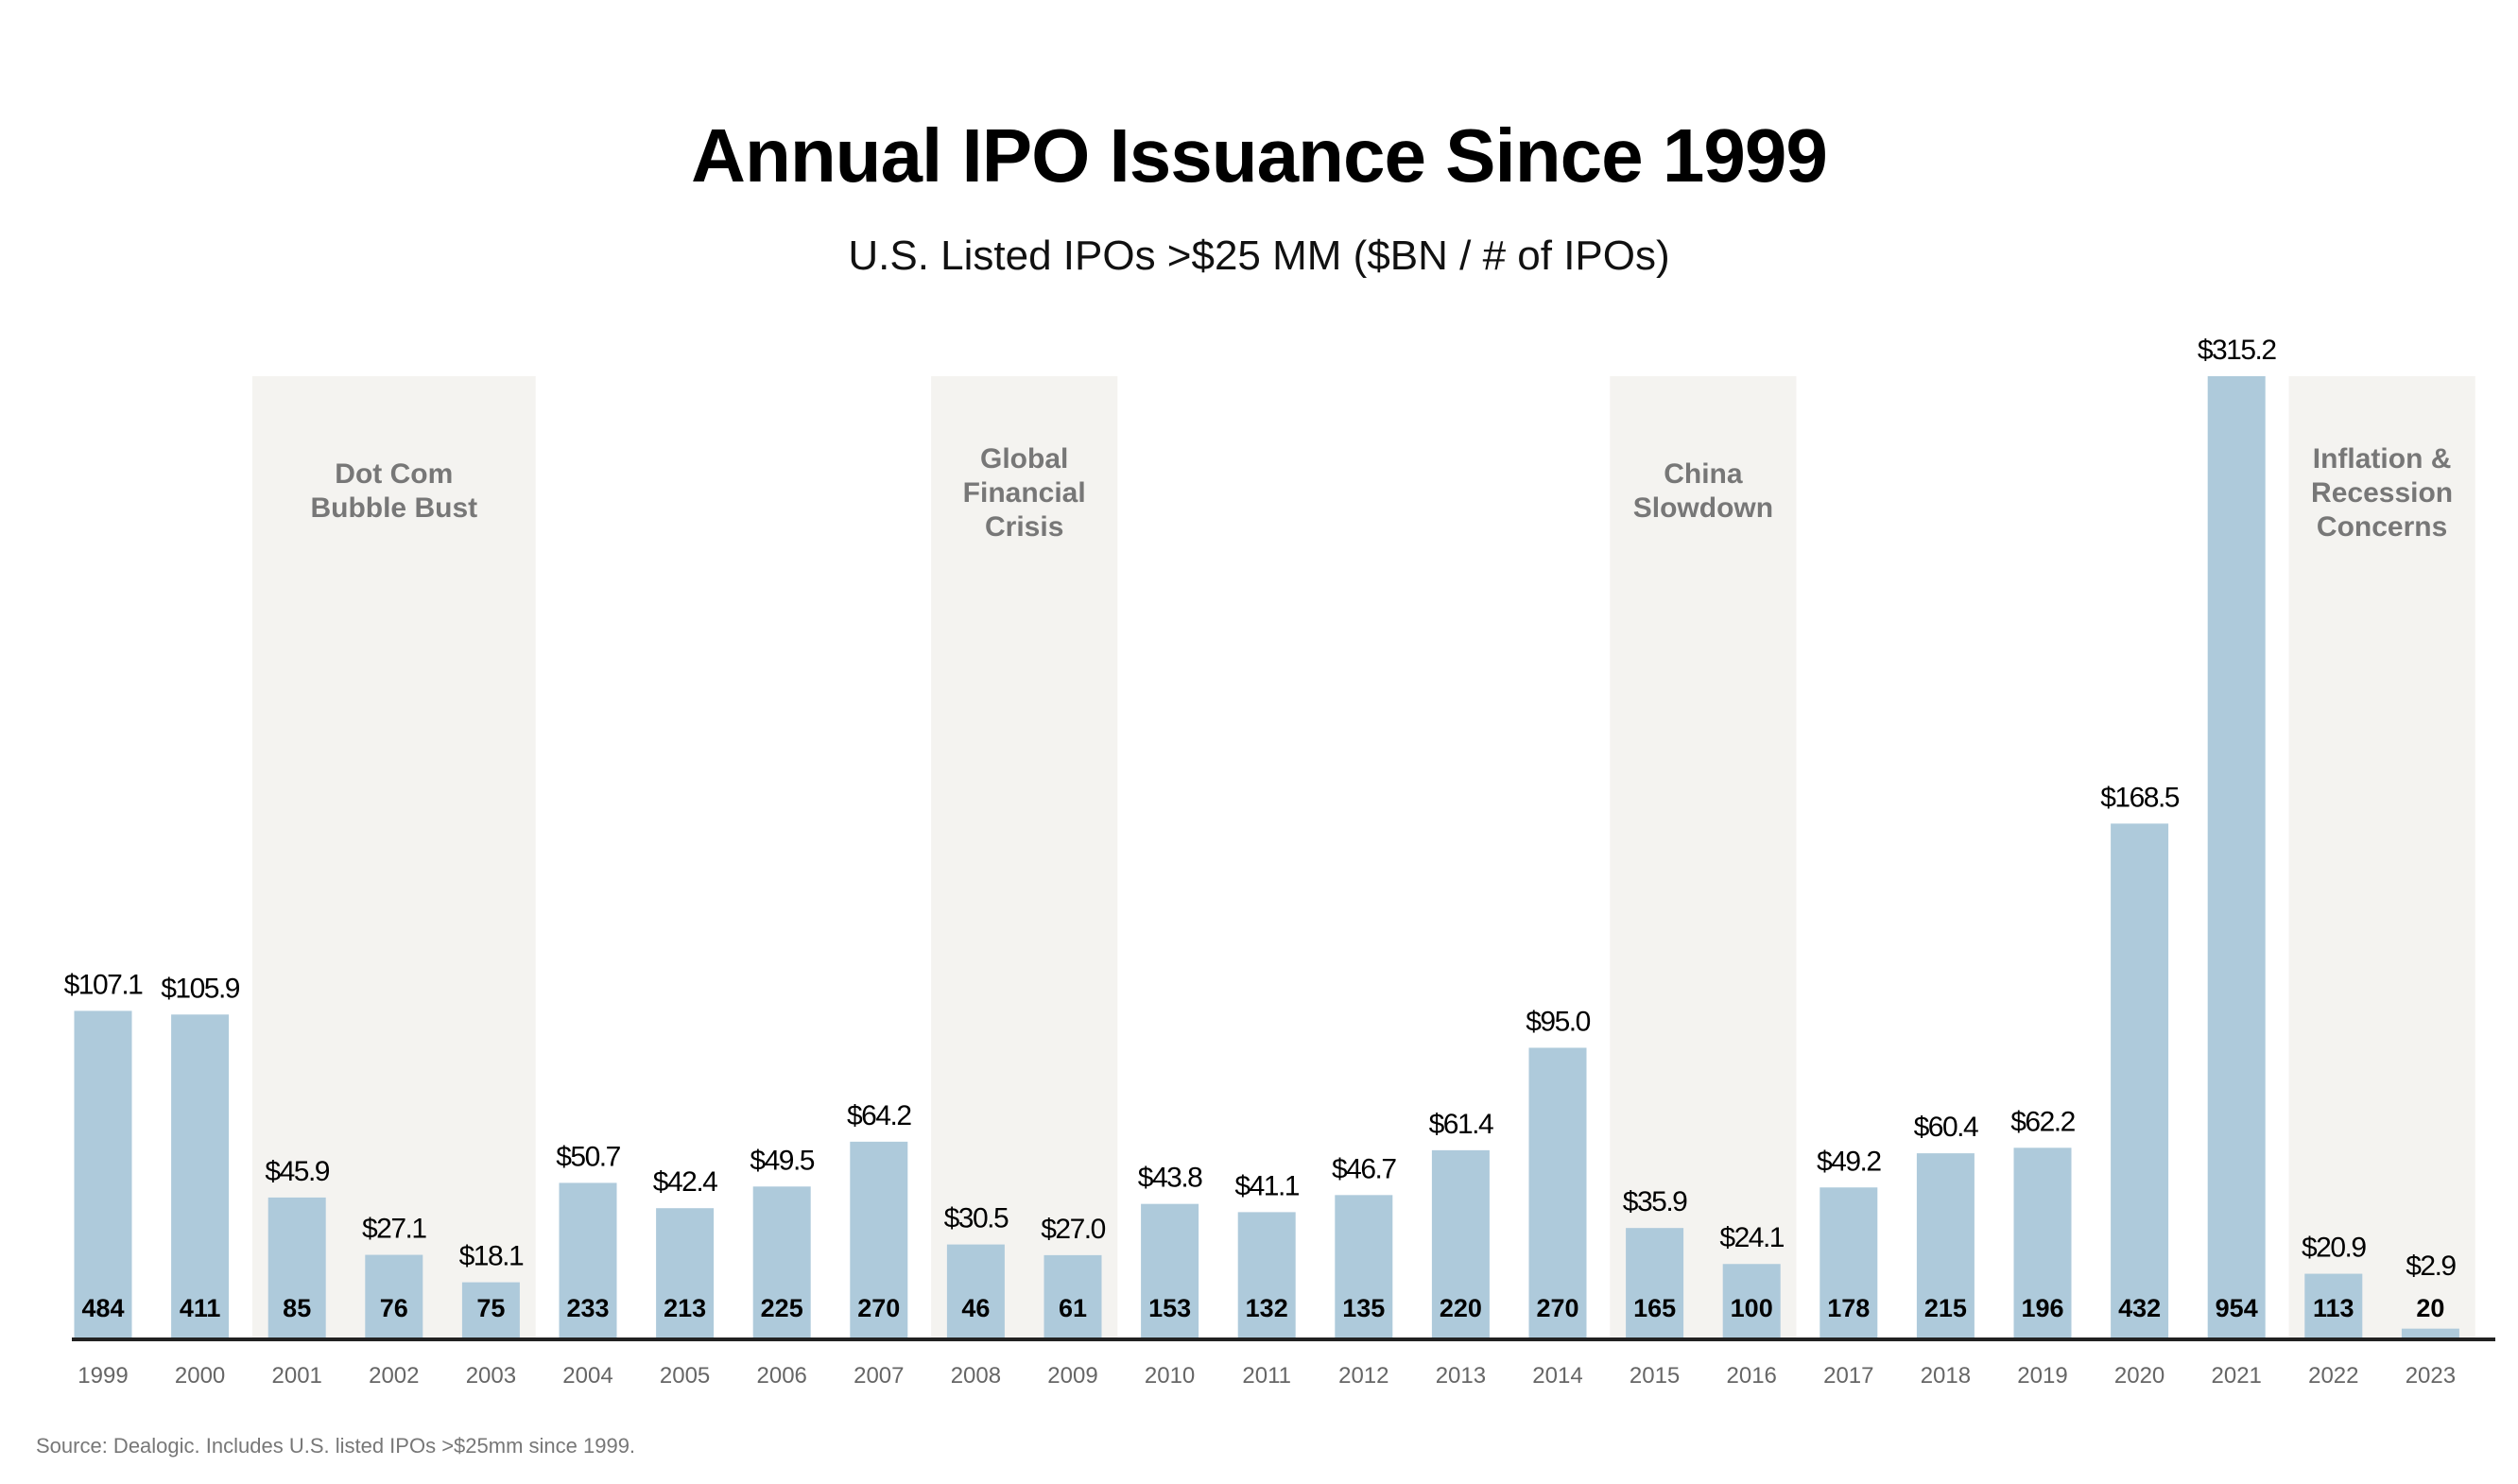 This screenshot has width=2518, height=1484. Describe the element at coordinates (1024, 459) in the screenshot. I see `region-label: Global` at that location.